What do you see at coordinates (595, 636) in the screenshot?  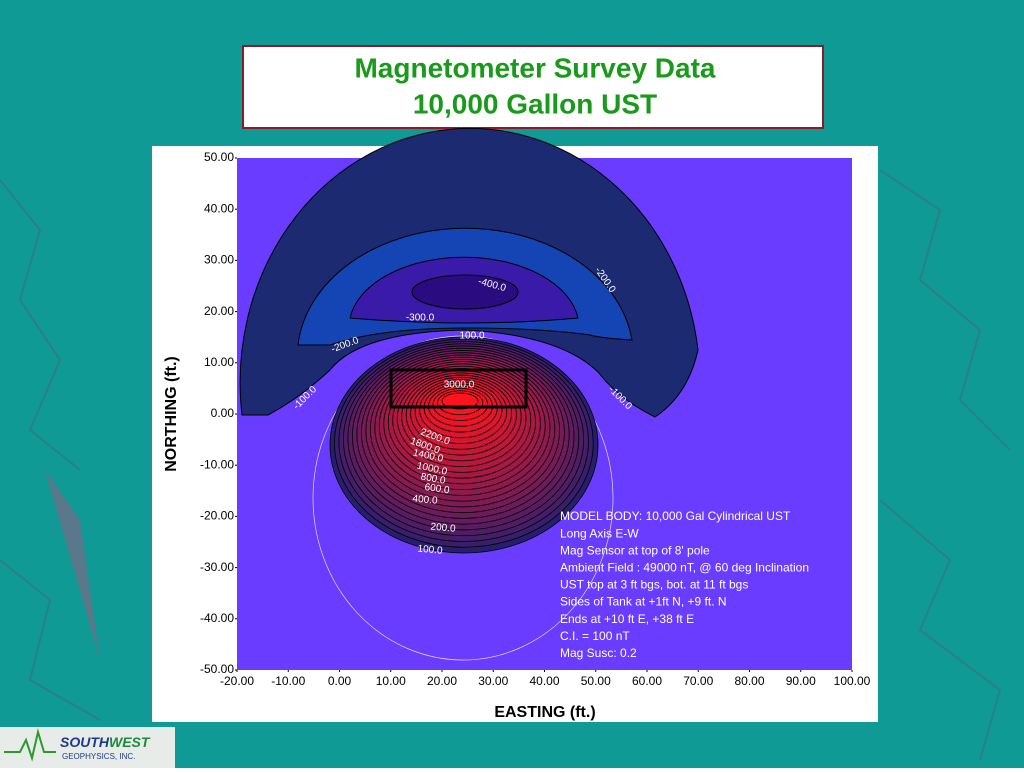 I see `note-line: C.I. = 100 nT` at bounding box center [595, 636].